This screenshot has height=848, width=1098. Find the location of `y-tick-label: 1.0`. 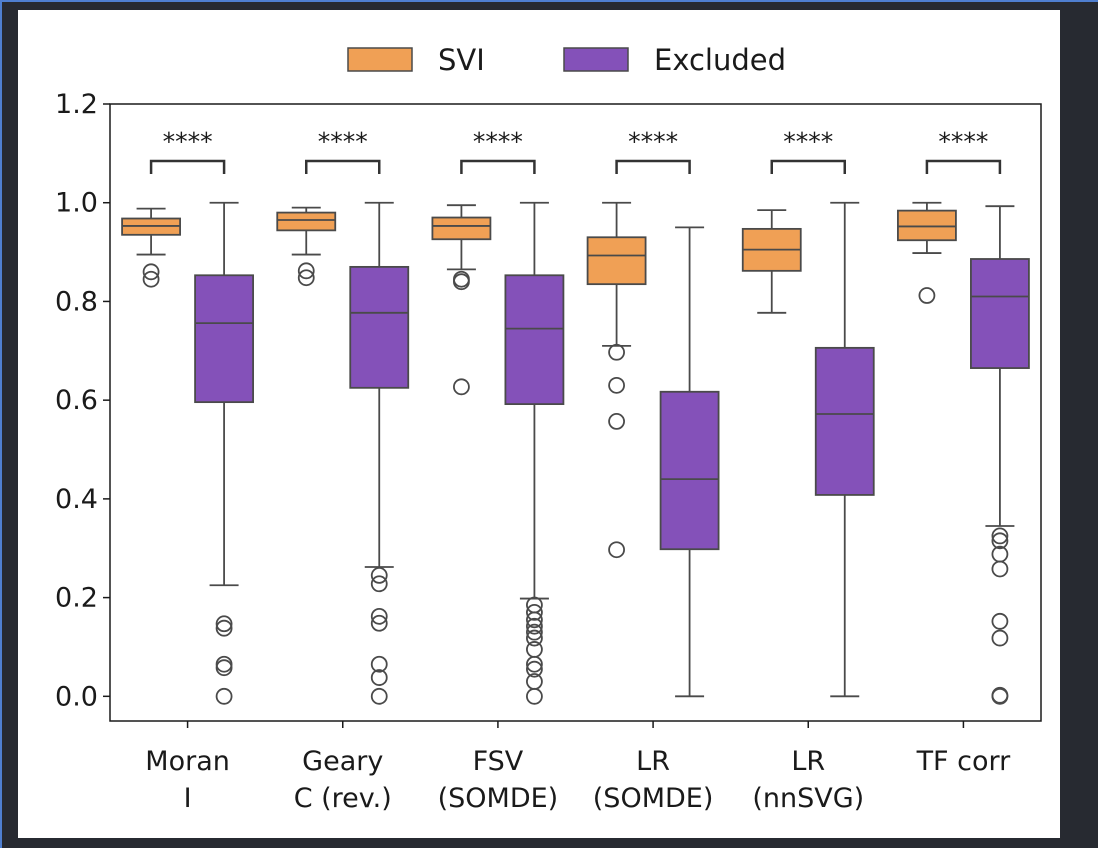

y-tick-label: 1.0 is located at coordinates (76, 203).